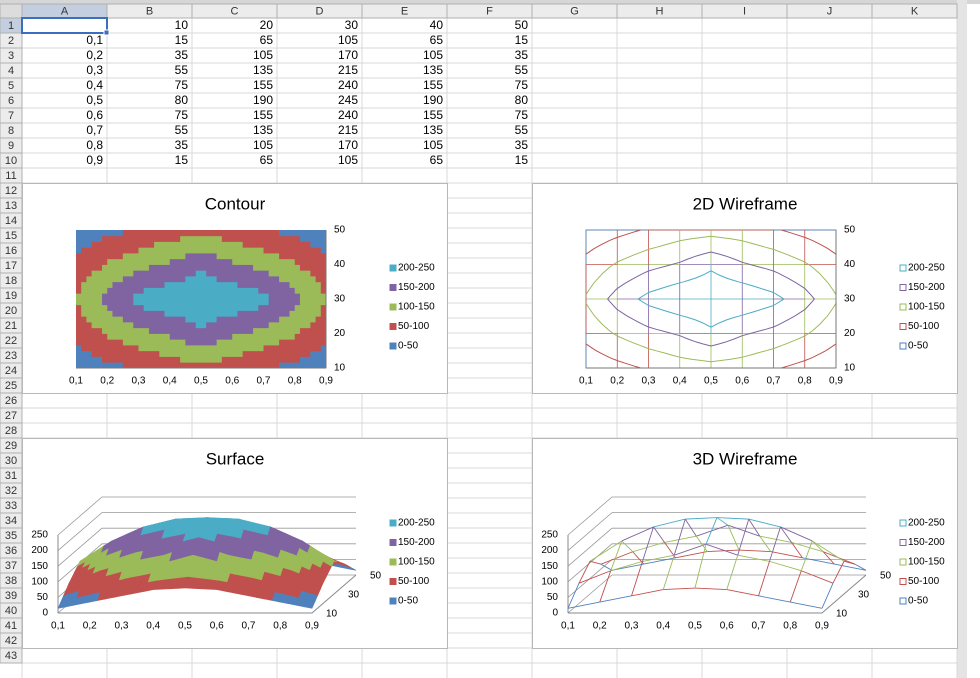 The image size is (980, 678). I want to click on cell-value: 0,6, so click(94, 115).